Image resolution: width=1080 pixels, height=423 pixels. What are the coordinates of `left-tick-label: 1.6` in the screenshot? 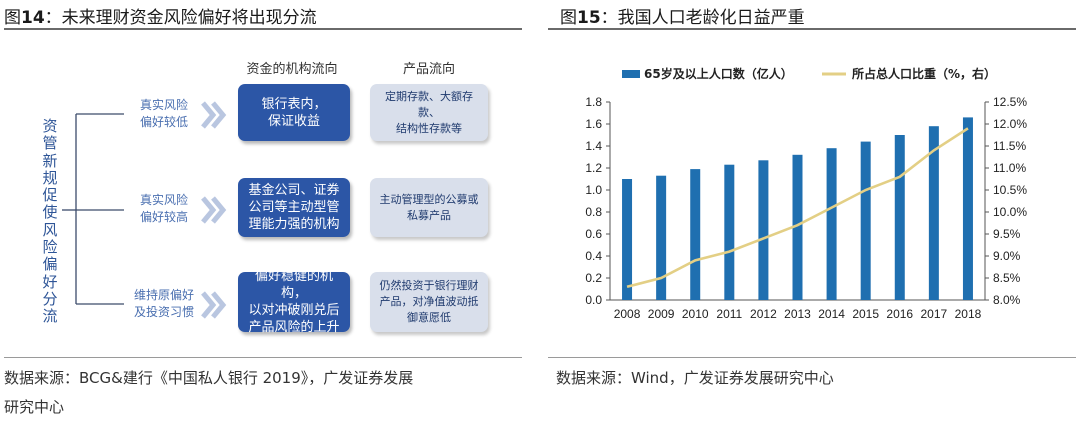 It's located at (593, 124).